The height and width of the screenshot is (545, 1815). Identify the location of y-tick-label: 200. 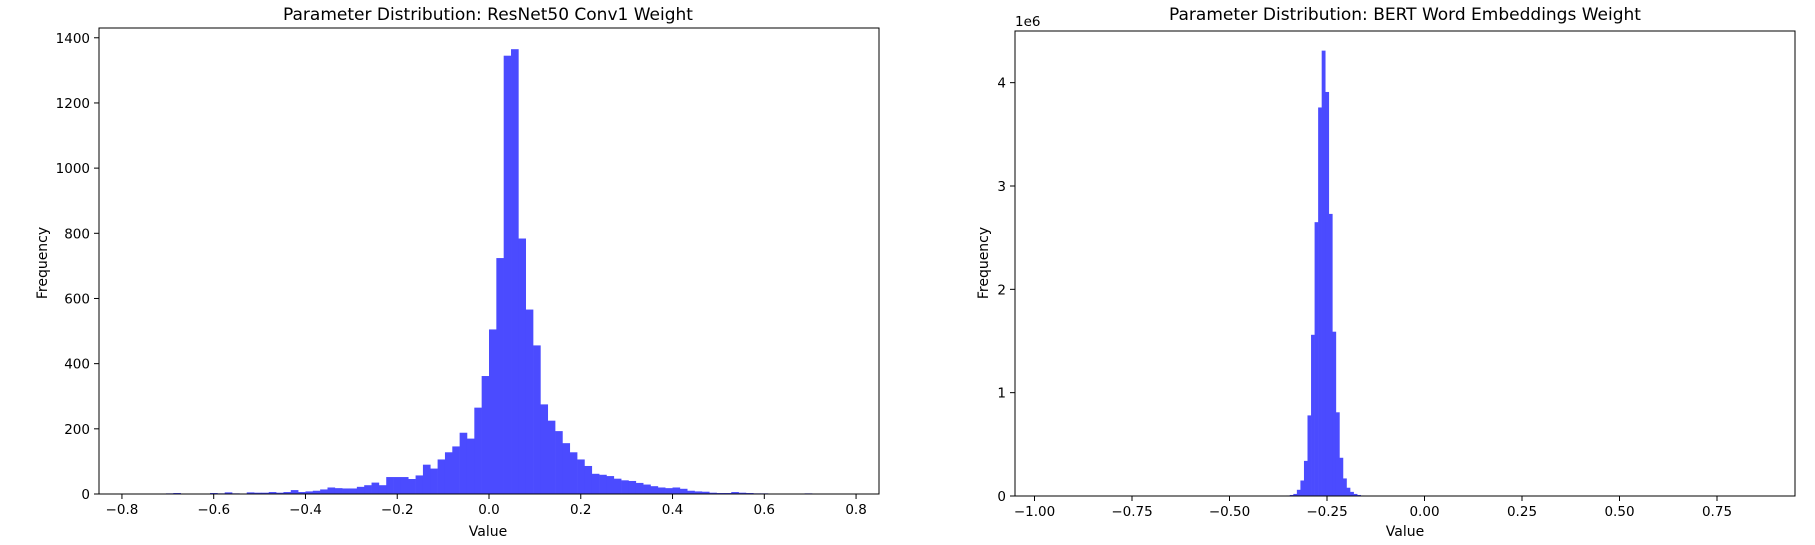
(77, 430).